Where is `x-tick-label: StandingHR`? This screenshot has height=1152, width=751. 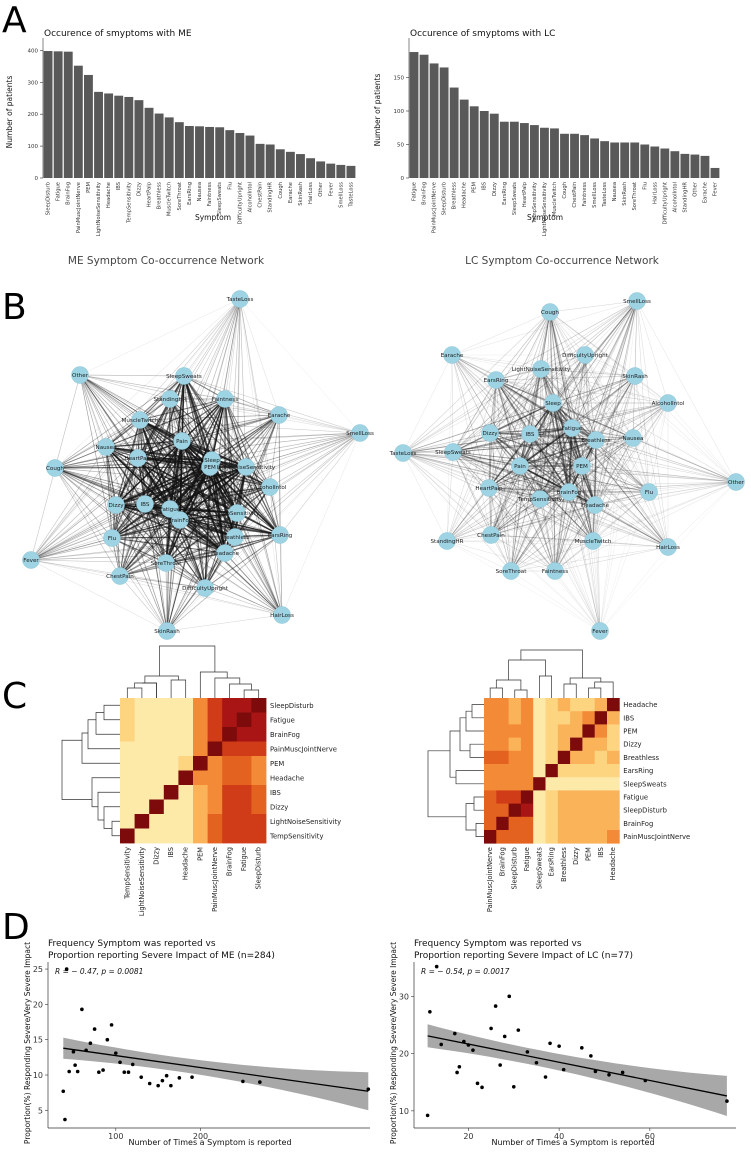
x-tick-label: StandingHR is located at coordinates (271, 197).